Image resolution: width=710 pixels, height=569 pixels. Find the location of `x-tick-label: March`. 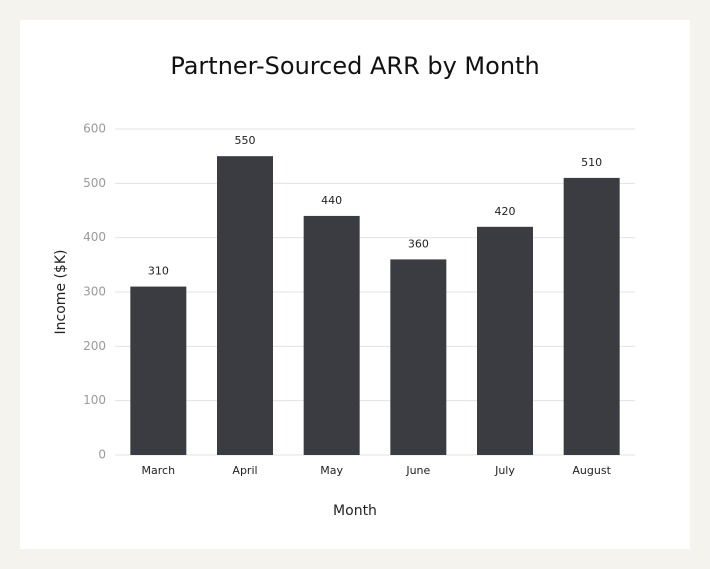

x-tick-label: March is located at coordinates (159, 470).